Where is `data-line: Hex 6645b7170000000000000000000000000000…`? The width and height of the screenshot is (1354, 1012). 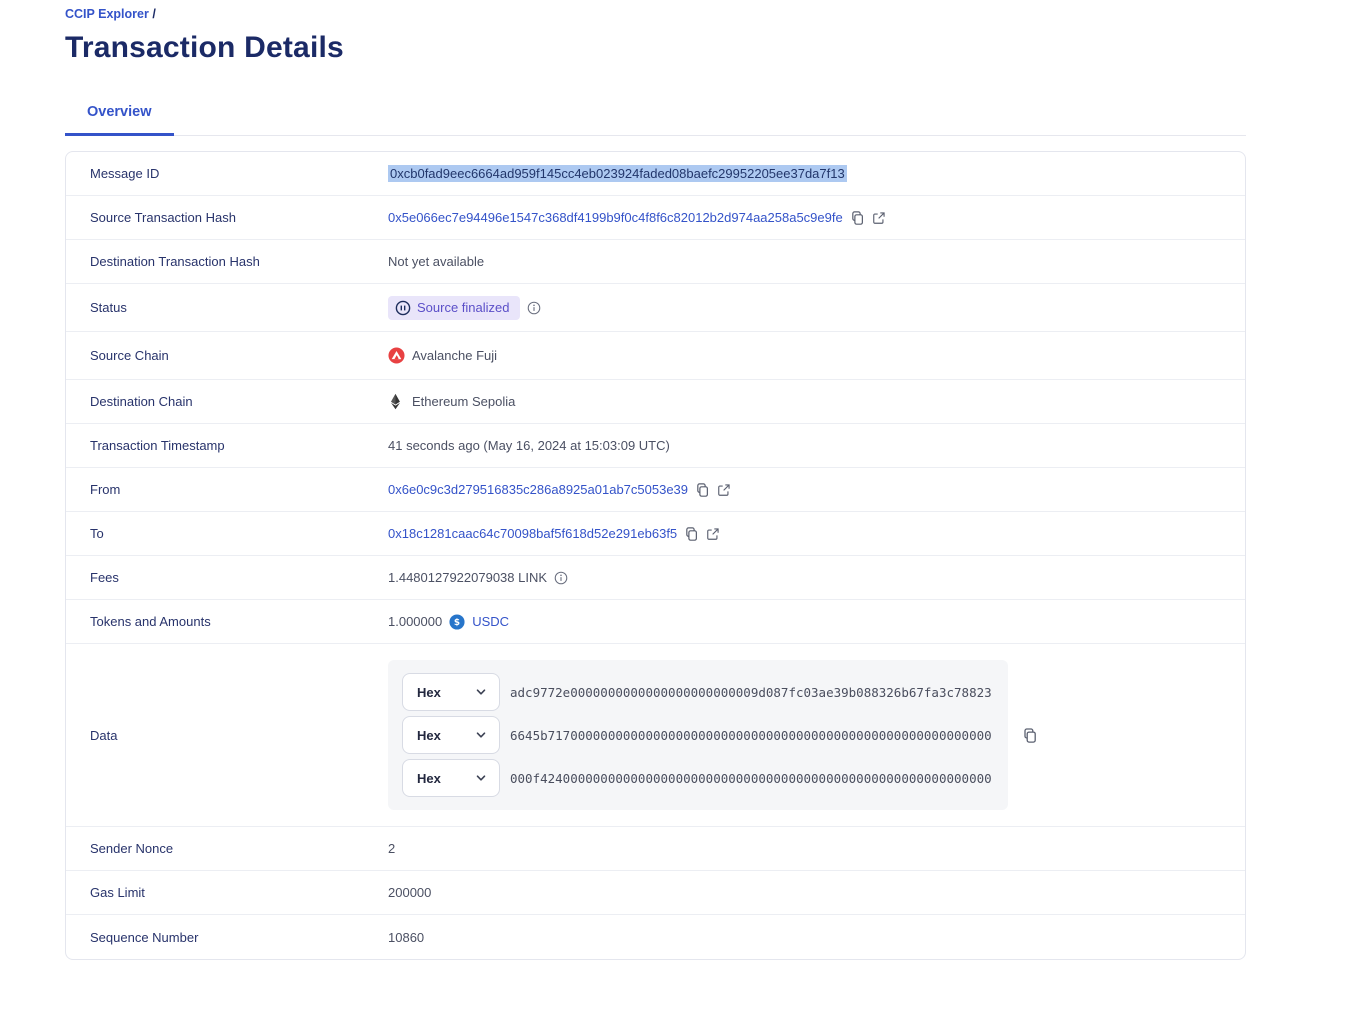
data-line: Hex 6645b7170000000000000000000000000000… is located at coordinates (698, 735).